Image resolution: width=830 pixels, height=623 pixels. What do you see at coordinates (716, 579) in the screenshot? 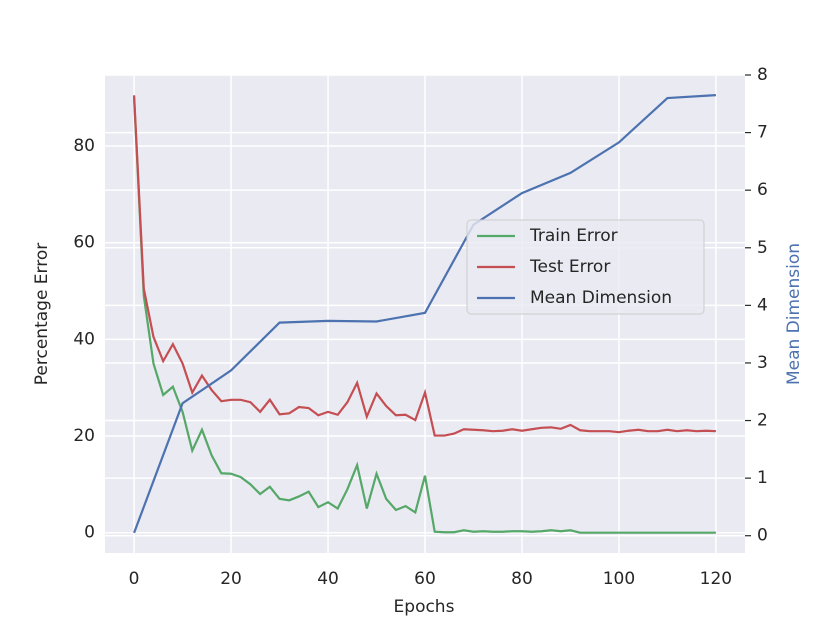
I see `x-tick-label: 120` at bounding box center [716, 579].